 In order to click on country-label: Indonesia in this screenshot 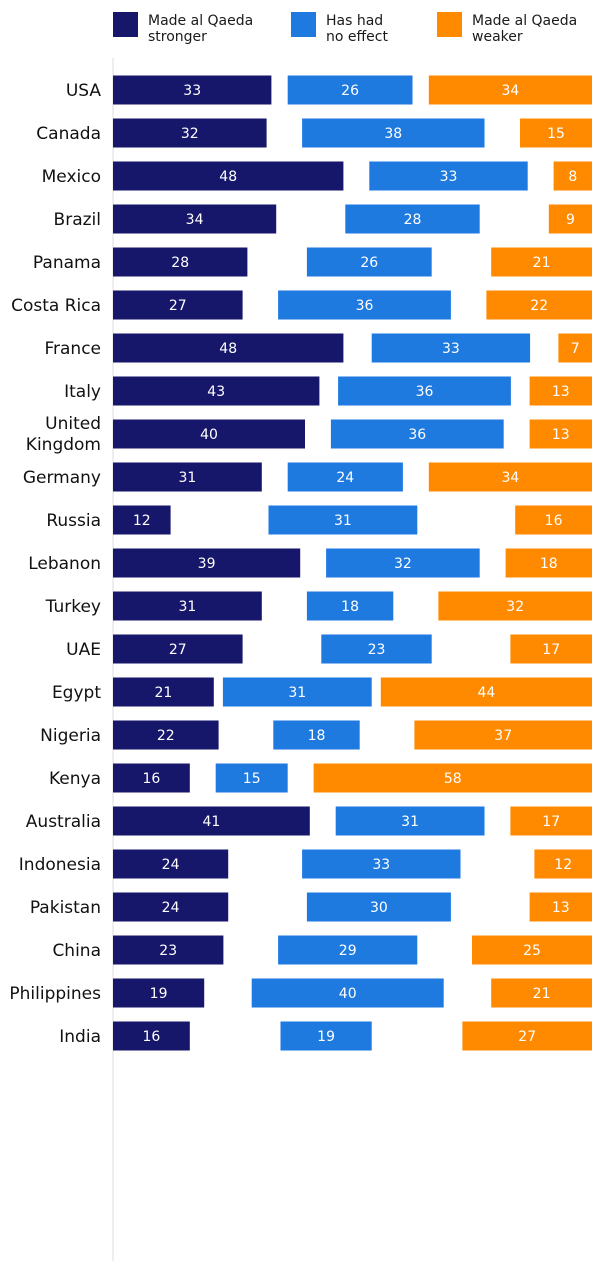, I will do `click(60, 865)`.